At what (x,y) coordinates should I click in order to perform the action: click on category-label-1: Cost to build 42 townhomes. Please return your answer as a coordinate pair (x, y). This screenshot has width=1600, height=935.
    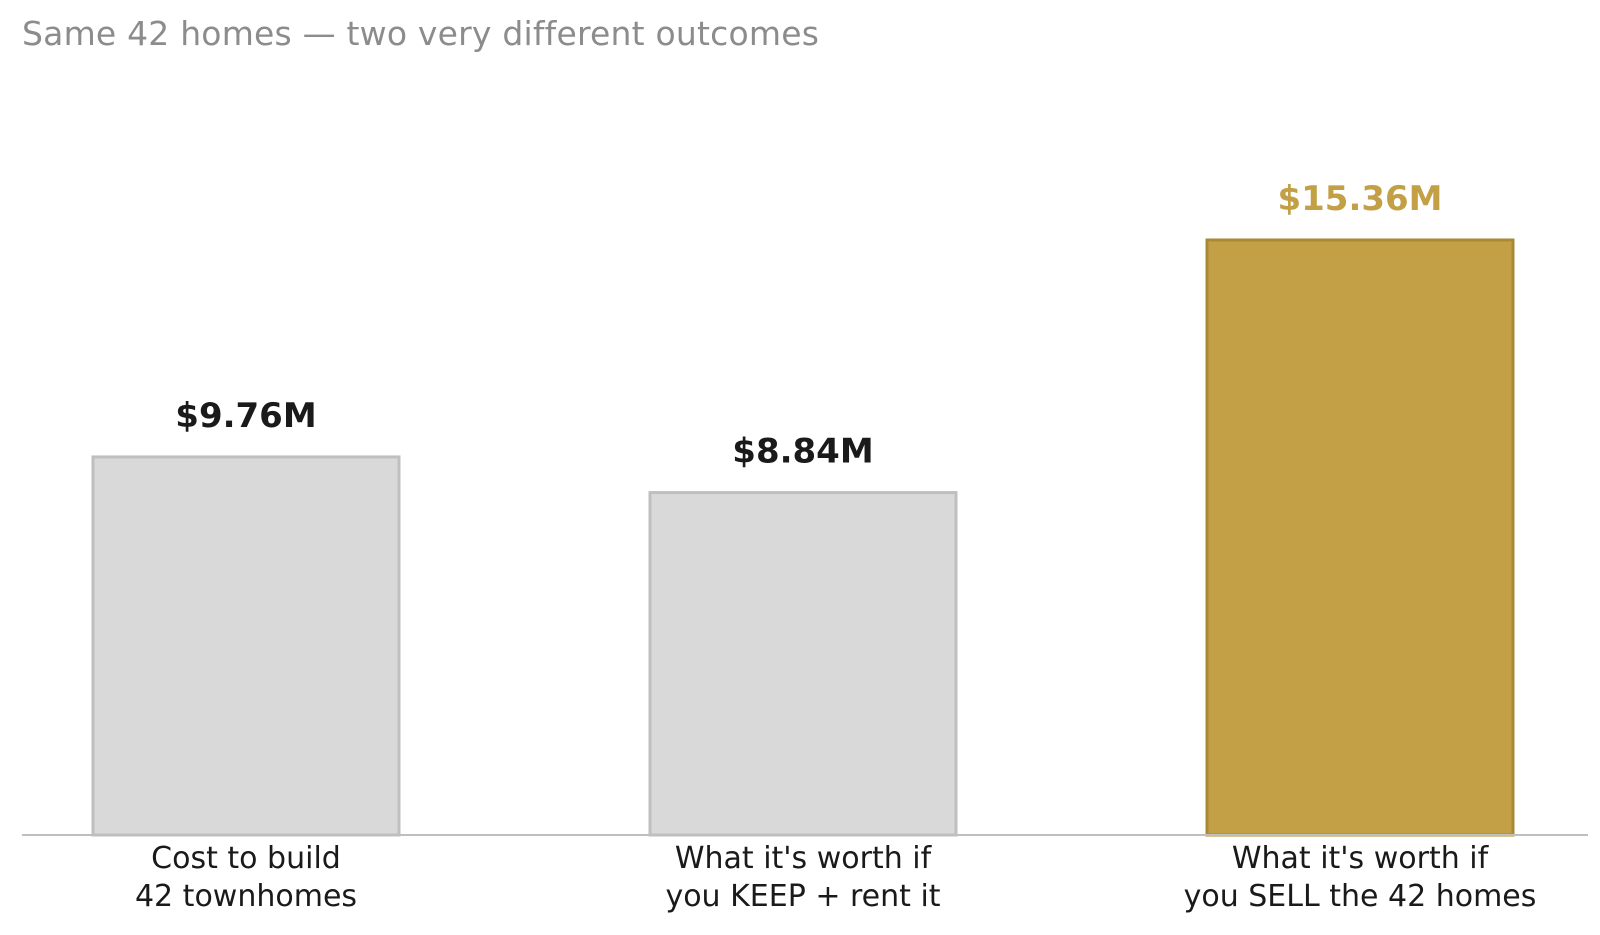
    Looking at the image, I should click on (246, 877).